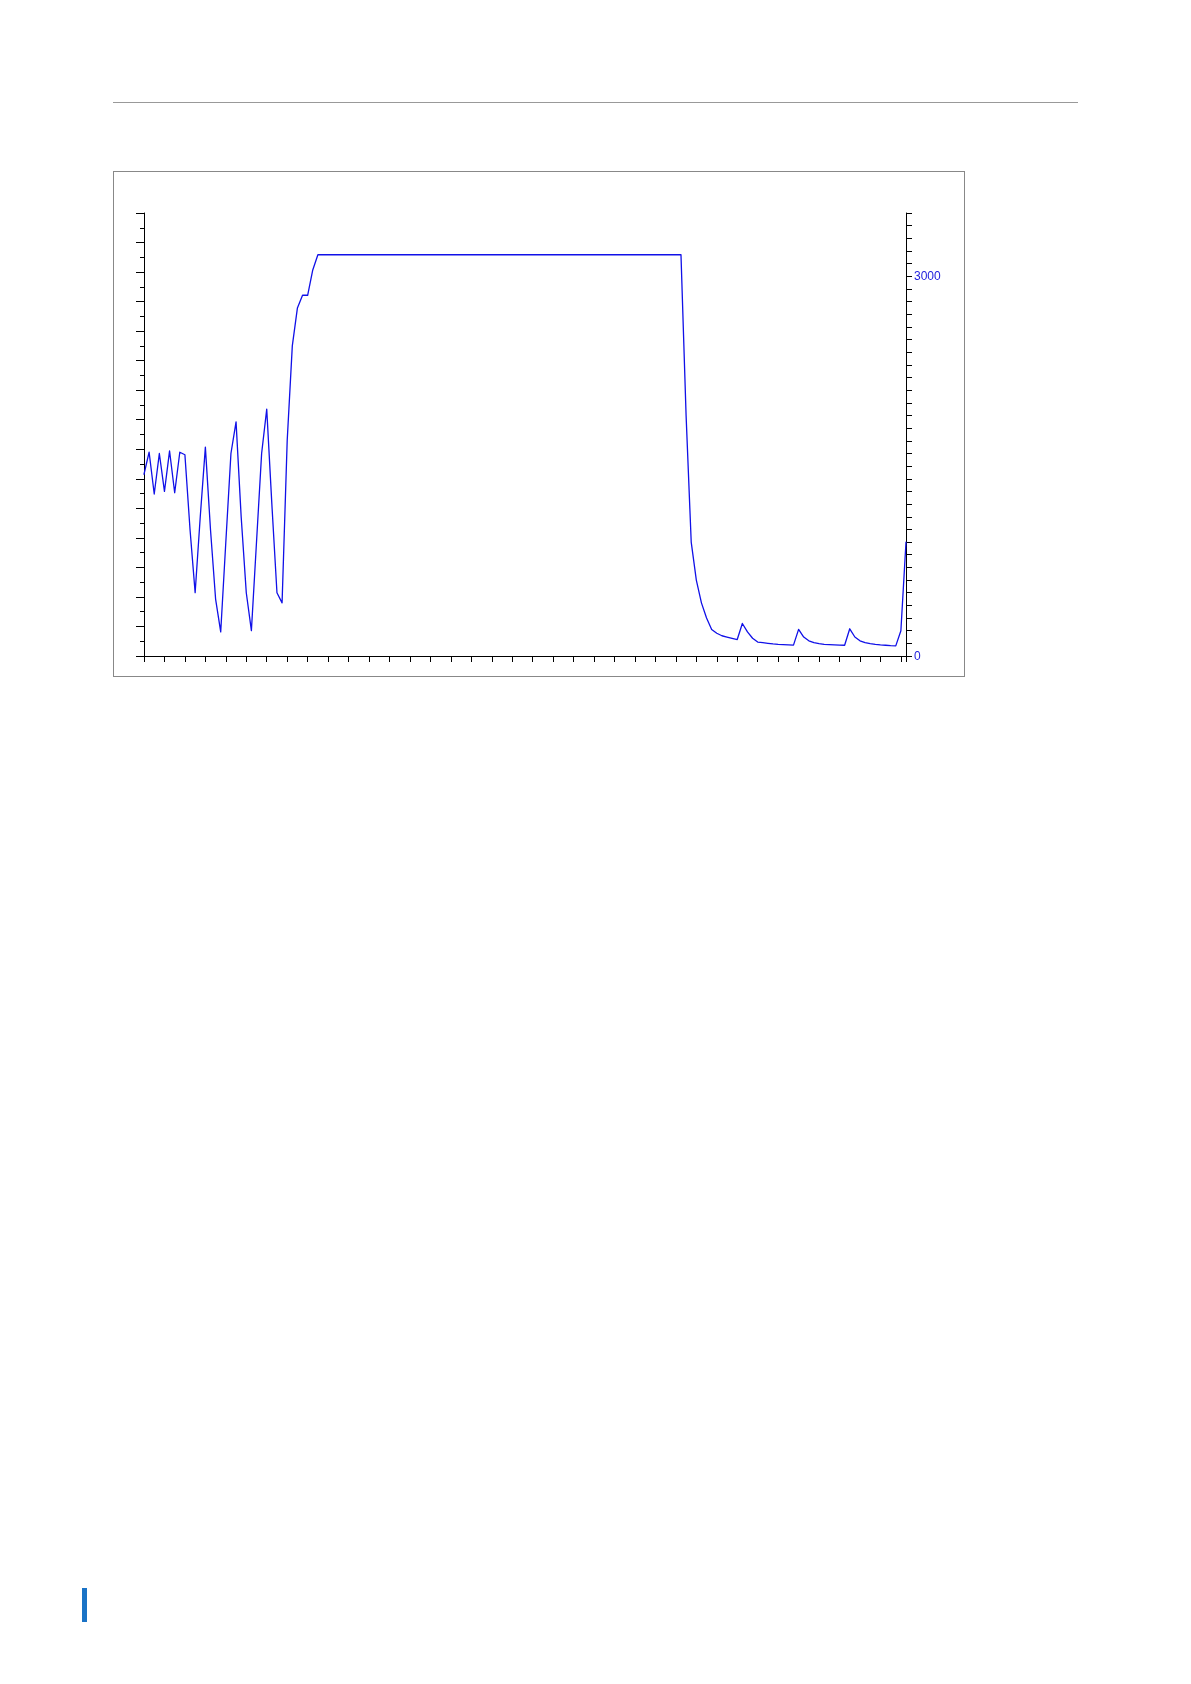 The width and height of the screenshot is (1191, 1684). What do you see at coordinates (917, 656) in the screenshot?
I see `y-tick-label: 0` at bounding box center [917, 656].